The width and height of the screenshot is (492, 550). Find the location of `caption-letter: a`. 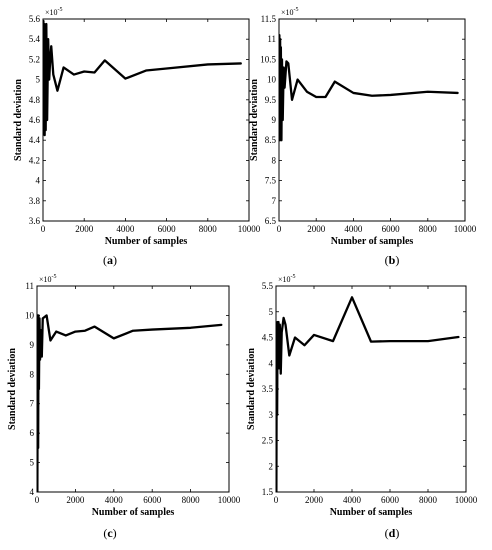

caption-letter: a is located at coordinates (110, 260).